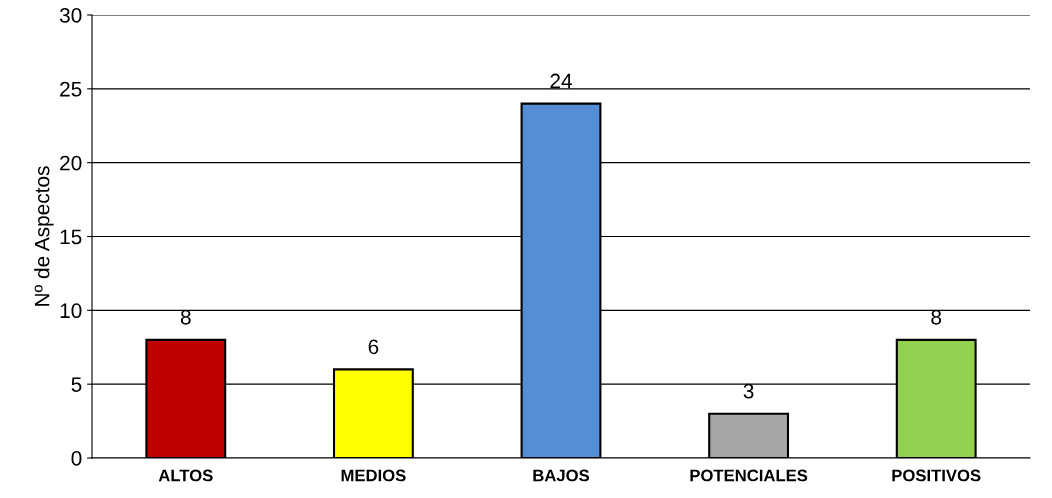  Describe the element at coordinates (185, 475) in the screenshot. I see `x-tick-label: ALTOS` at that location.